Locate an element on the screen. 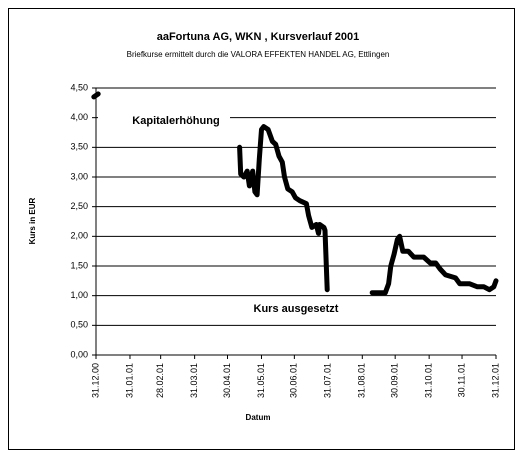 This screenshot has height=451, width=517. x-tick-label: 30.06.01 is located at coordinates (294, 380).